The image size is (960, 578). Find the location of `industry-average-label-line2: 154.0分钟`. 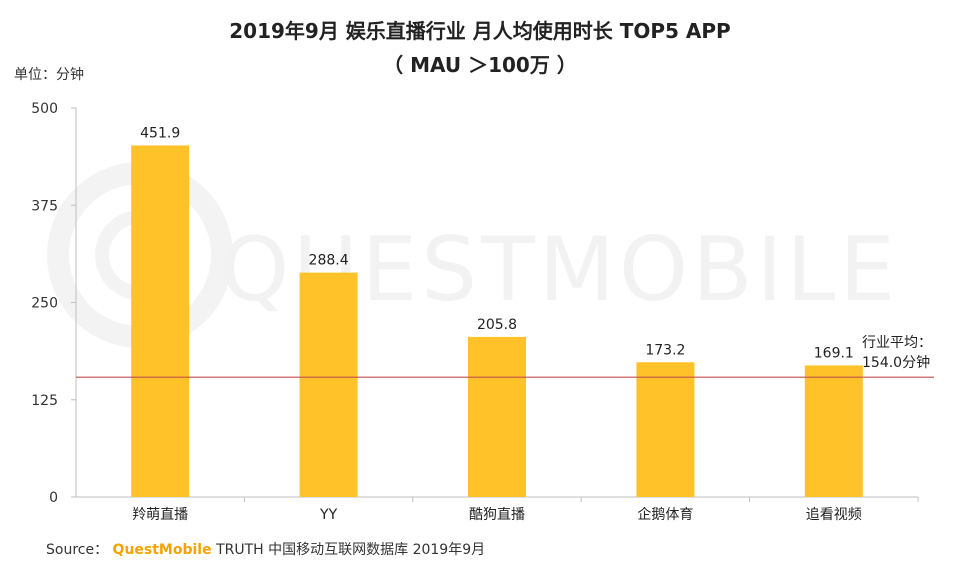

industry-average-label-line2: 154.0分钟 is located at coordinates (896, 362).